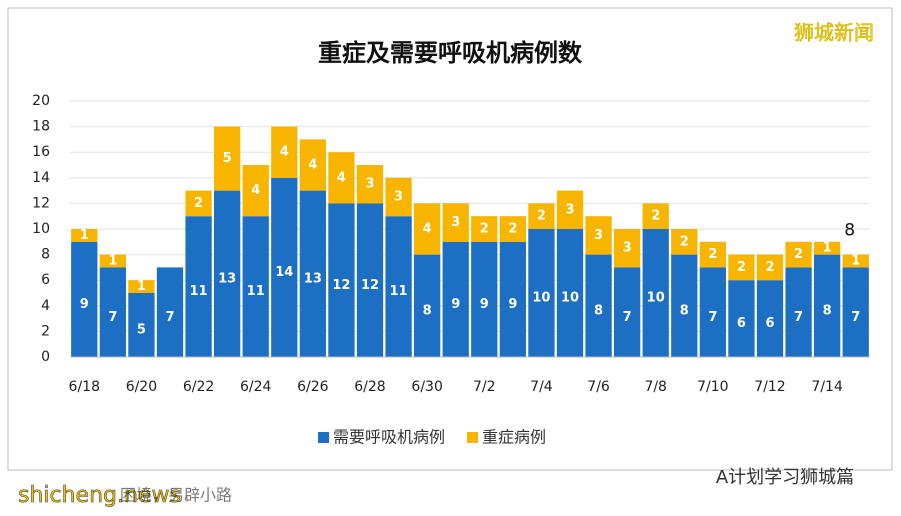 The width and height of the screenshot is (901, 516). I want to click on x-tick-label: 6/30, so click(426, 387).